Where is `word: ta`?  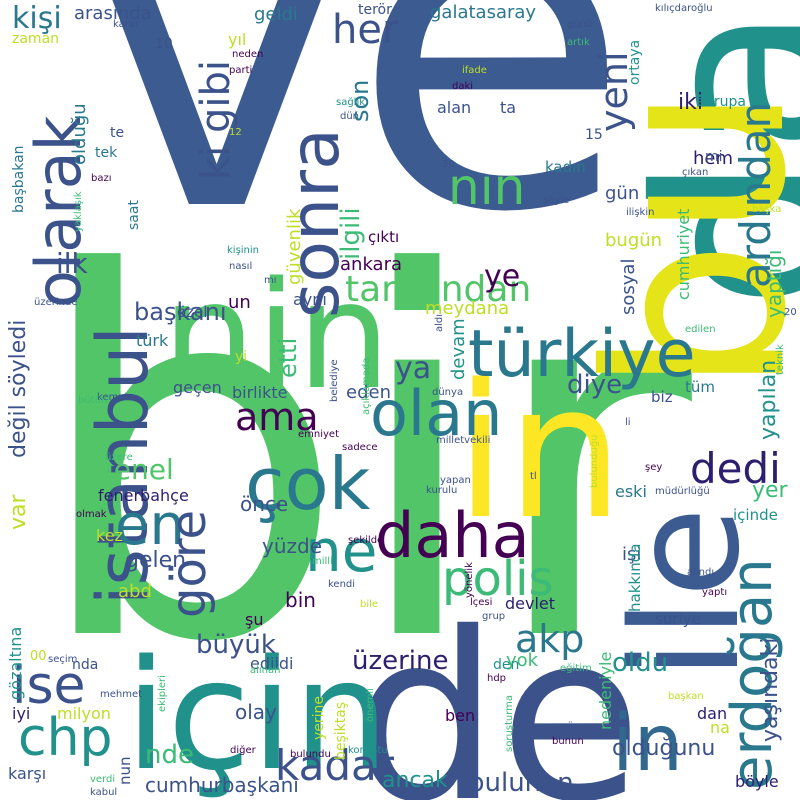 word: ta is located at coordinates (508, 107).